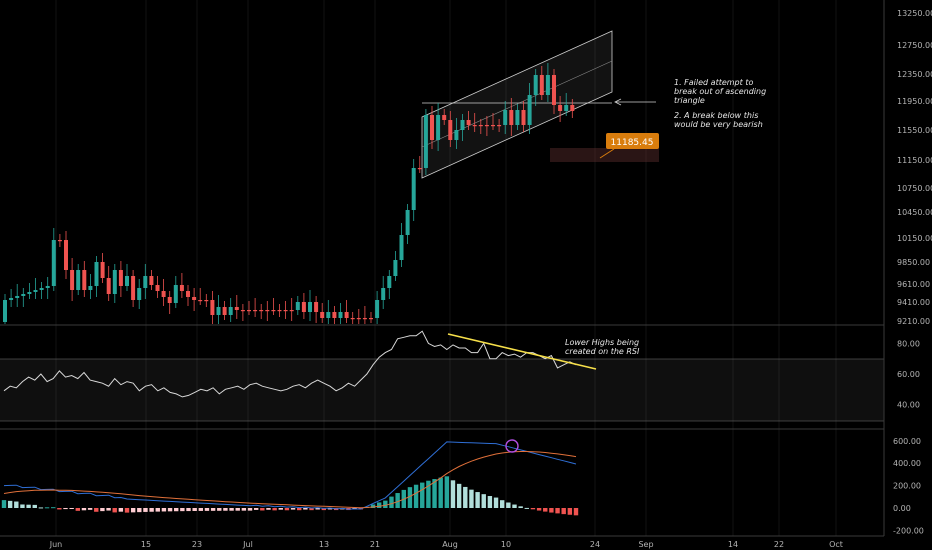 The width and height of the screenshot is (932, 550). I want to click on rsi-tick-label: 80.00, so click(908, 343).